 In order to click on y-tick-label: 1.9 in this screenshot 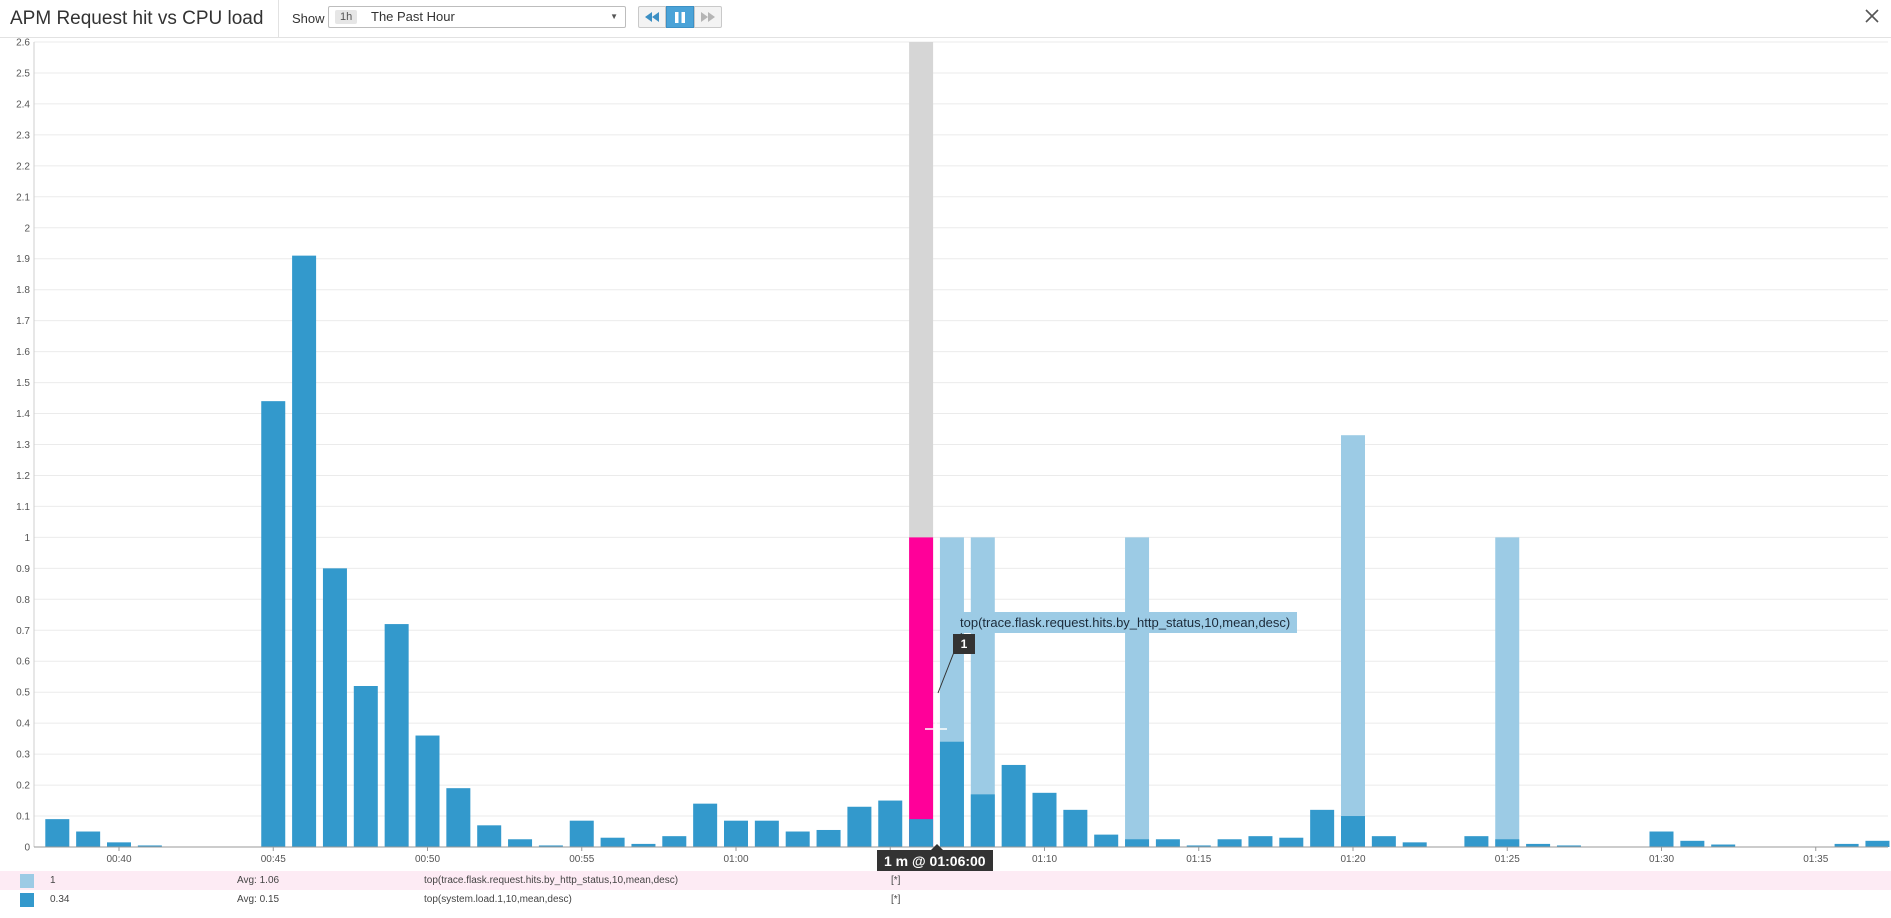, I will do `click(23, 259)`.